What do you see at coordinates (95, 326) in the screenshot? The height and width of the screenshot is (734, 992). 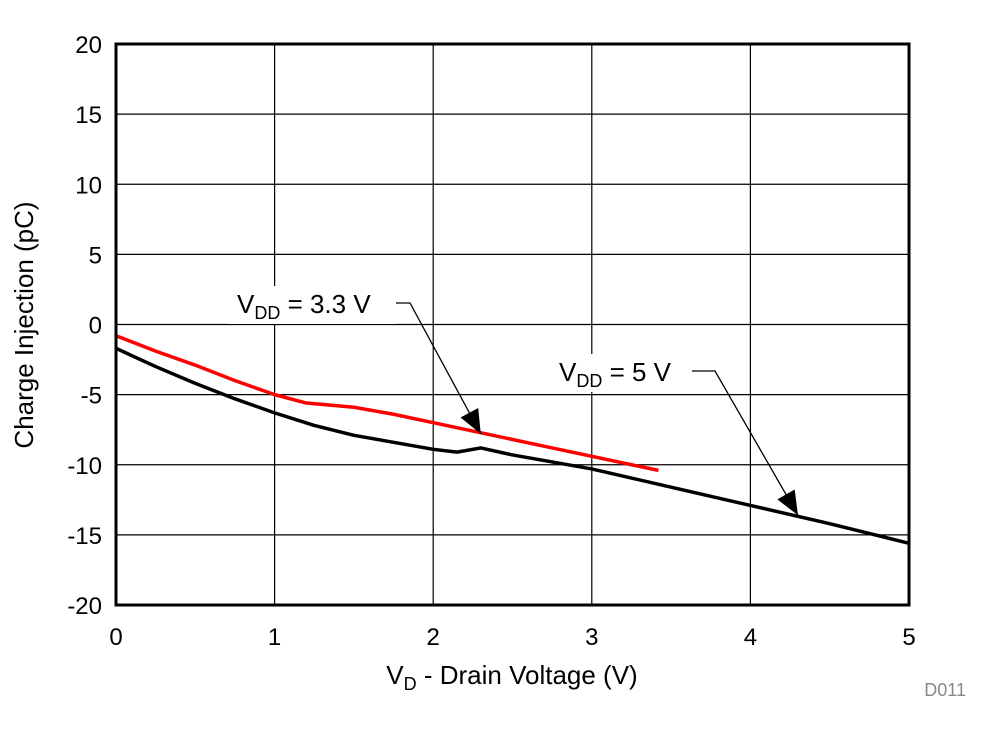 I see `y-tick-label: 0` at bounding box center [95, 326].